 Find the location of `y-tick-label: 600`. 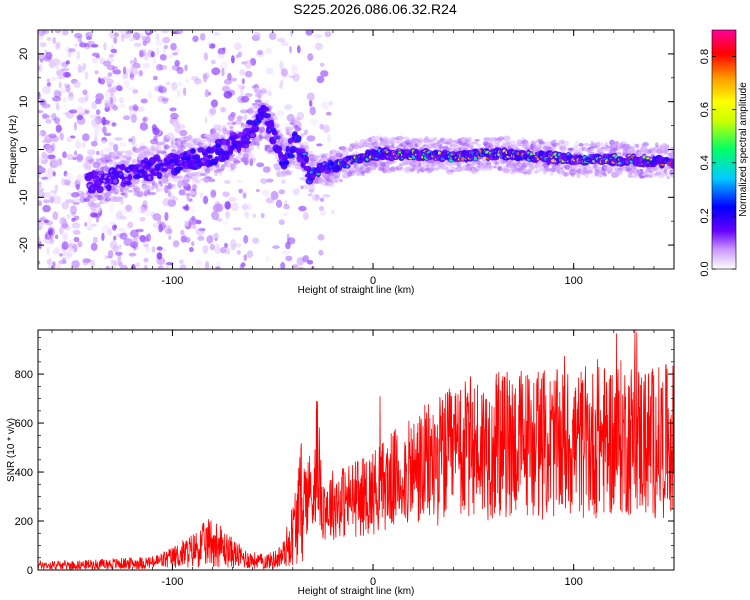

y-tick-label: 600 is located at coordinates (24, 424).